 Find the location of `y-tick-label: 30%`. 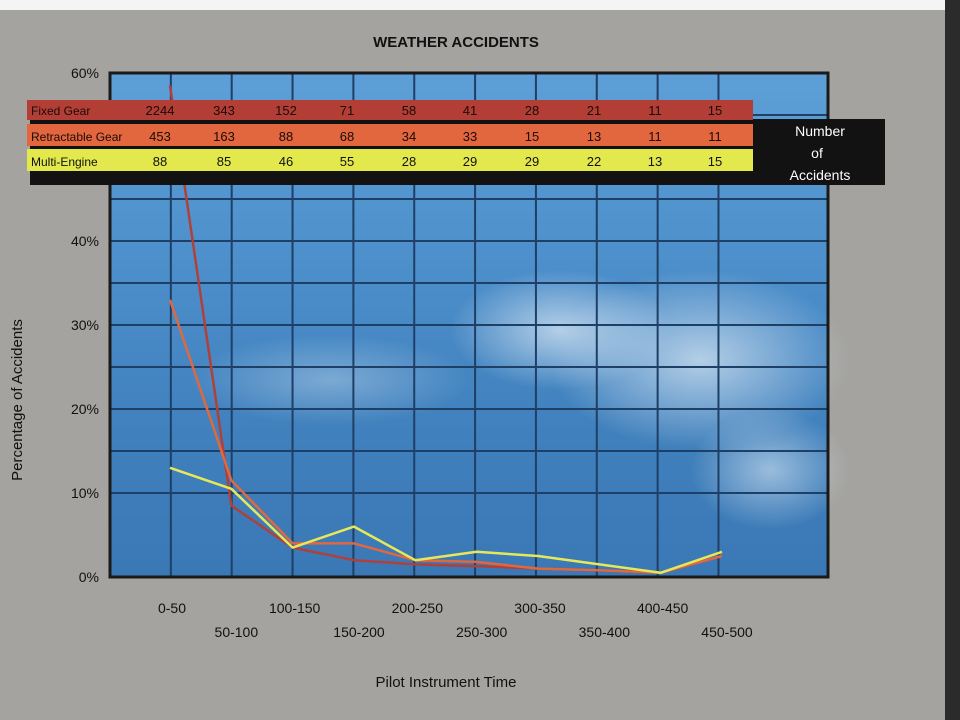

y-tick-label: 30% is located at coordinates (85, 325).